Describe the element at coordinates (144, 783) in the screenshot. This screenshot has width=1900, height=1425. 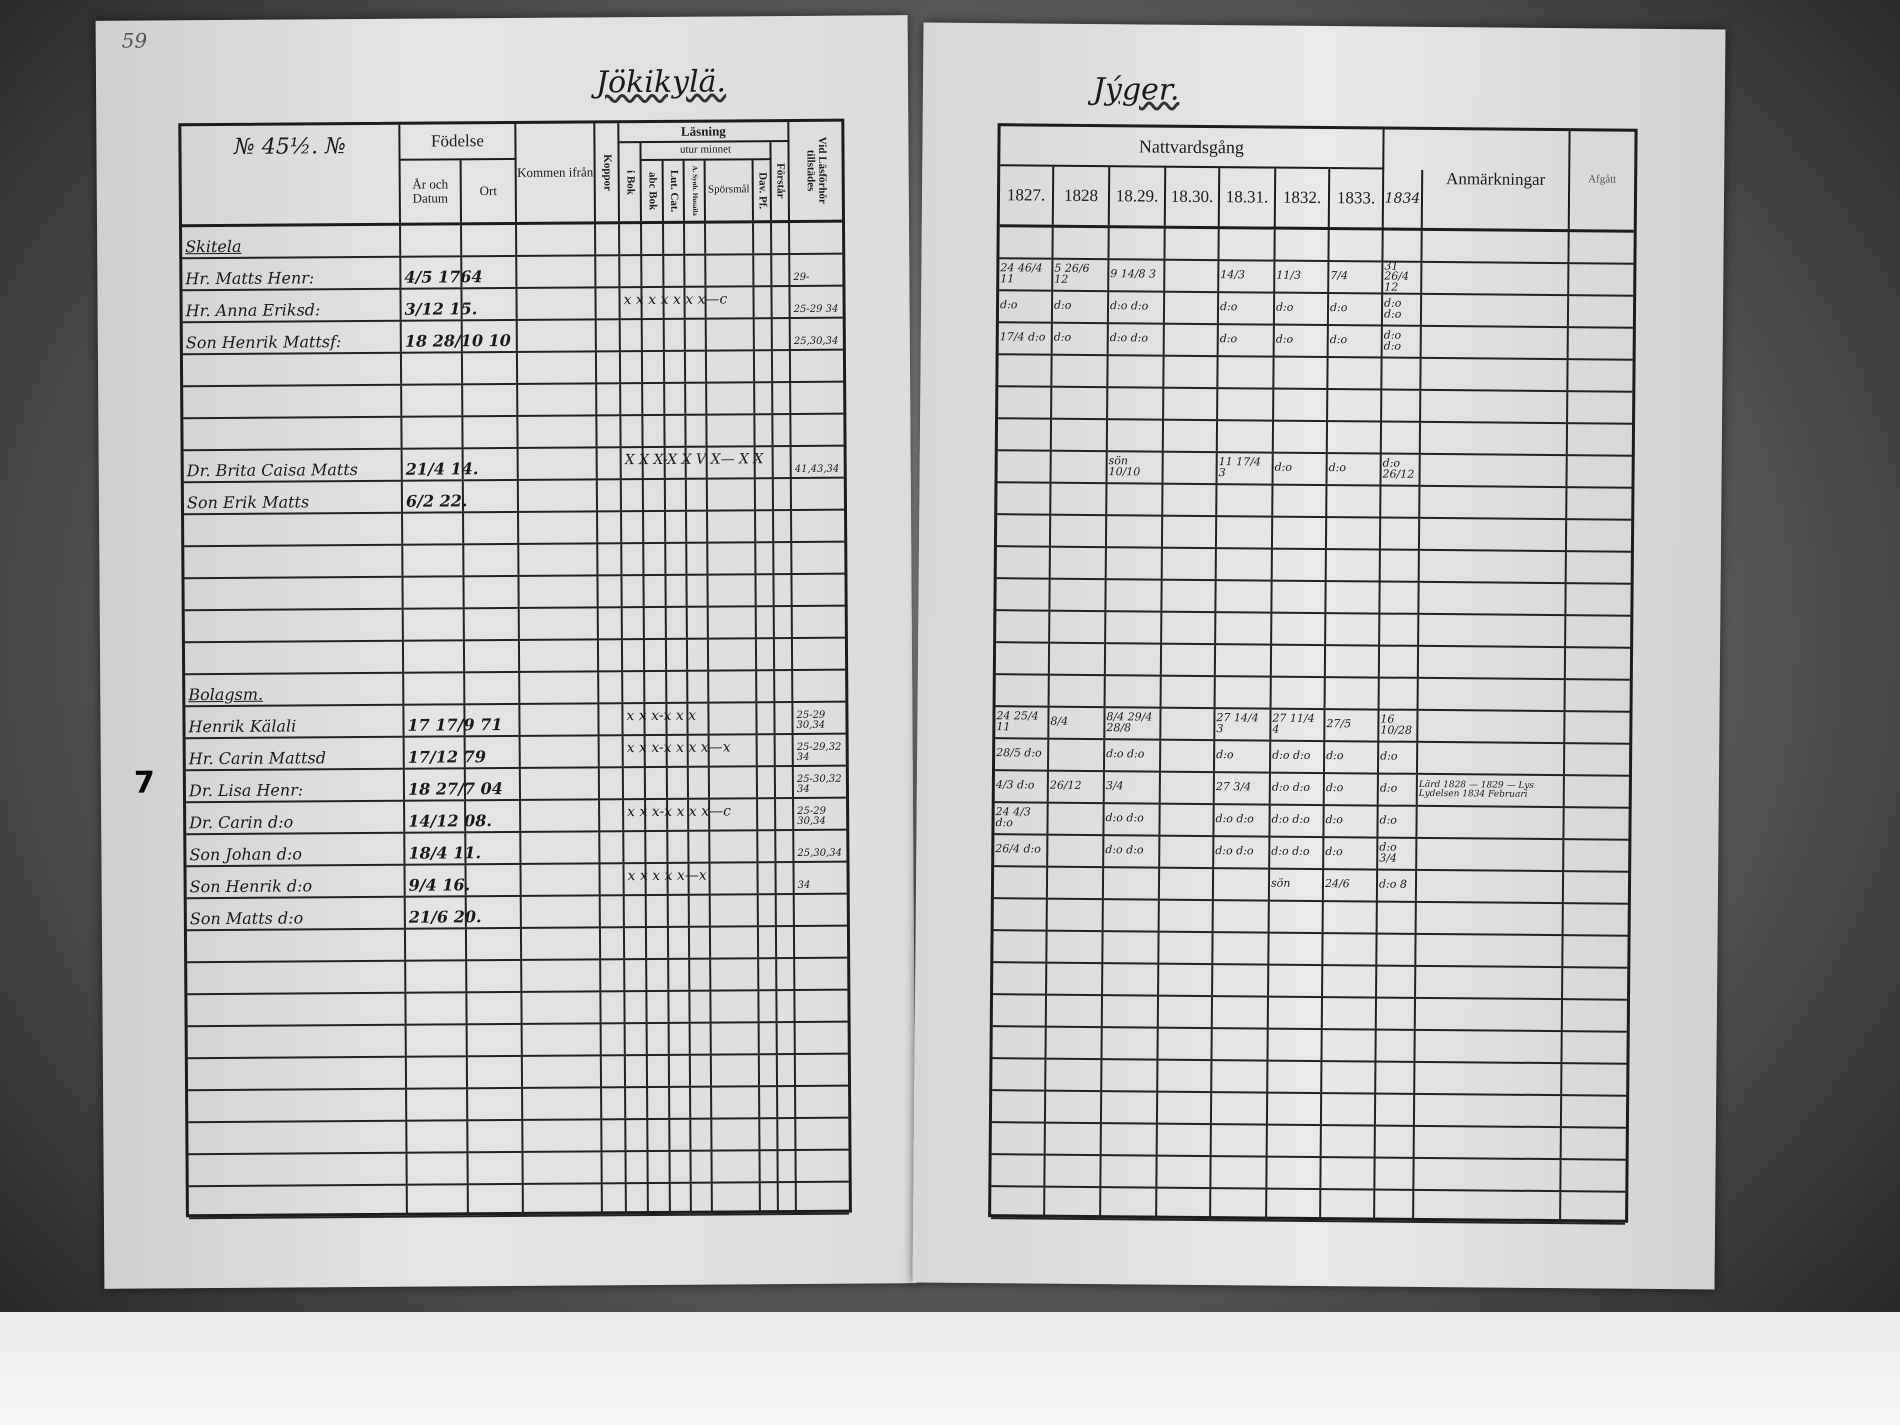
I see `margin-mark: 7` at that location.